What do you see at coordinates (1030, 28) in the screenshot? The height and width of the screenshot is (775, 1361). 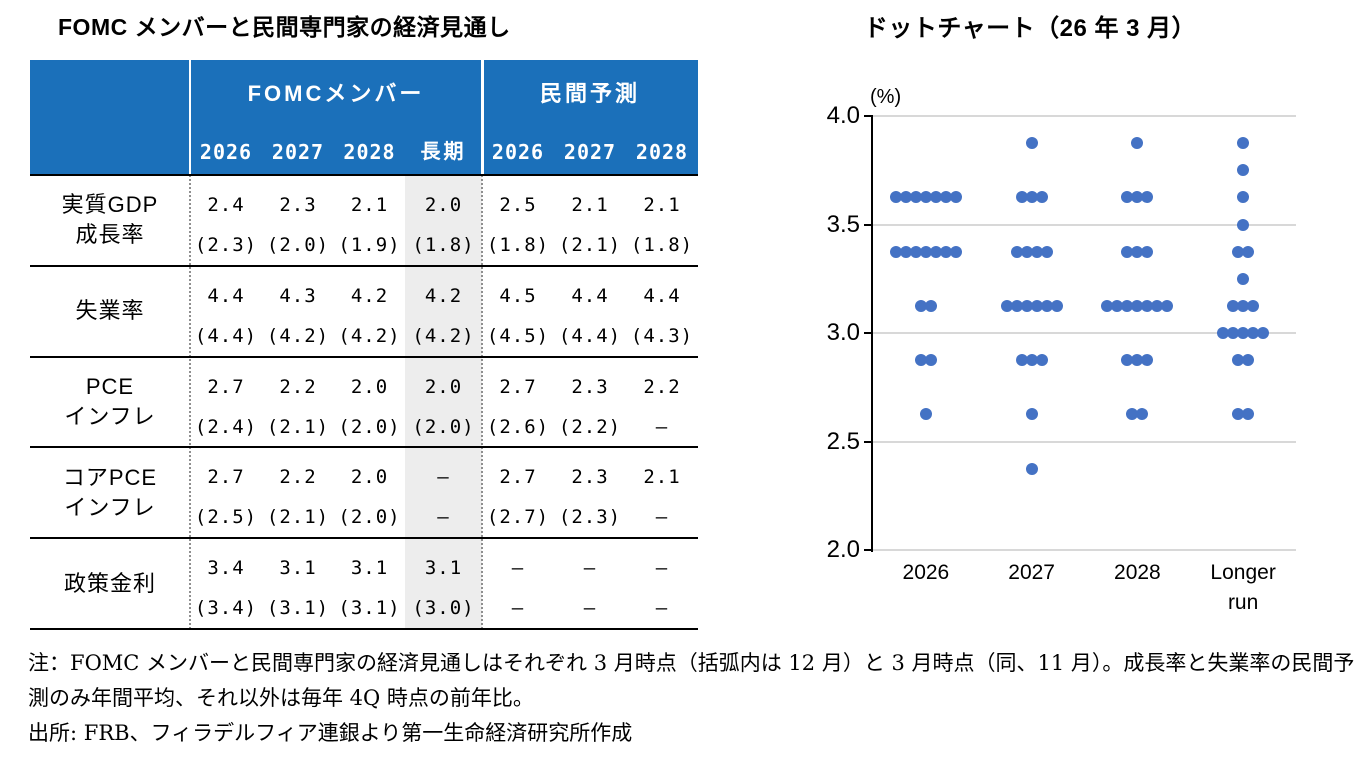 I see `dot-chart-title: ドットチャート（26 年 3 月）` at bounding box center [1030, 28].